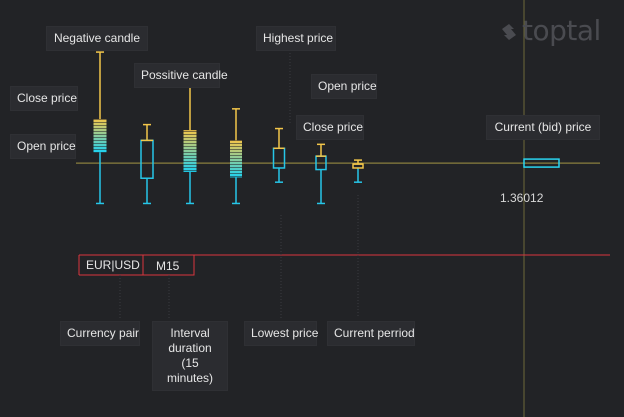 This screenshot has width=624, height=417. Describe the element at coordinates (100, 333) in the screenshot. I see `label-currency-pair: Currency pair` at that location.